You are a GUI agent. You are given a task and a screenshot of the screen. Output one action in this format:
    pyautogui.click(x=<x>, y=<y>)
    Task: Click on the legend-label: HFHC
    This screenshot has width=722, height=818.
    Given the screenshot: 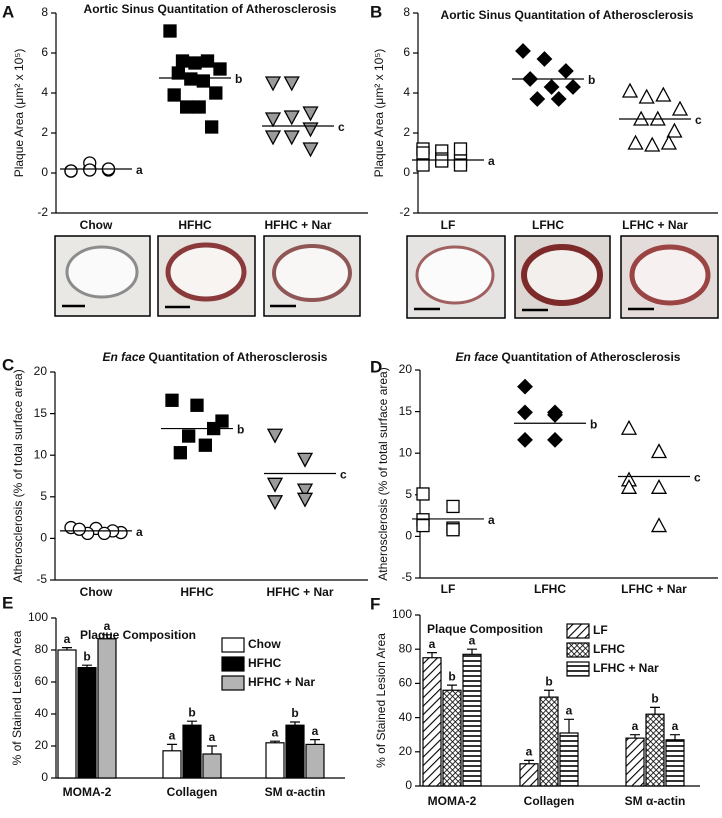 What is the action you would take?
    pyautogui.click(x=265, y=663)
    